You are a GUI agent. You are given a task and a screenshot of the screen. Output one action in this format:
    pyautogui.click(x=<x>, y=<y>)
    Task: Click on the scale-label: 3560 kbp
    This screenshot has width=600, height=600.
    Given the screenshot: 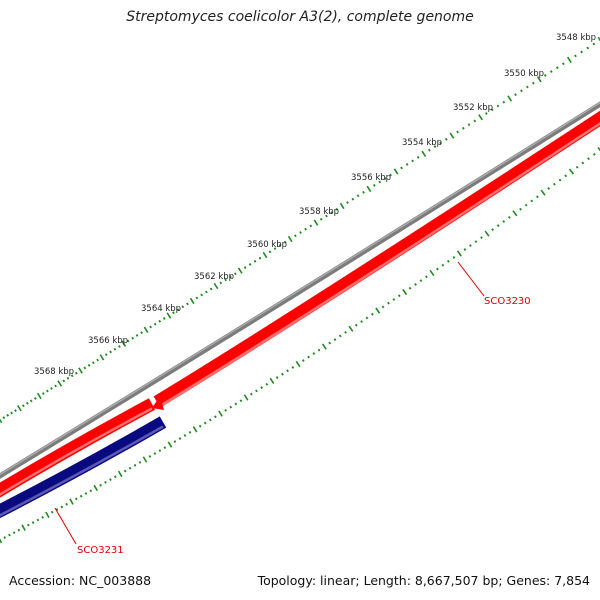 What is the action you would take?
    pyautogui.click(x=267, y=245)
    